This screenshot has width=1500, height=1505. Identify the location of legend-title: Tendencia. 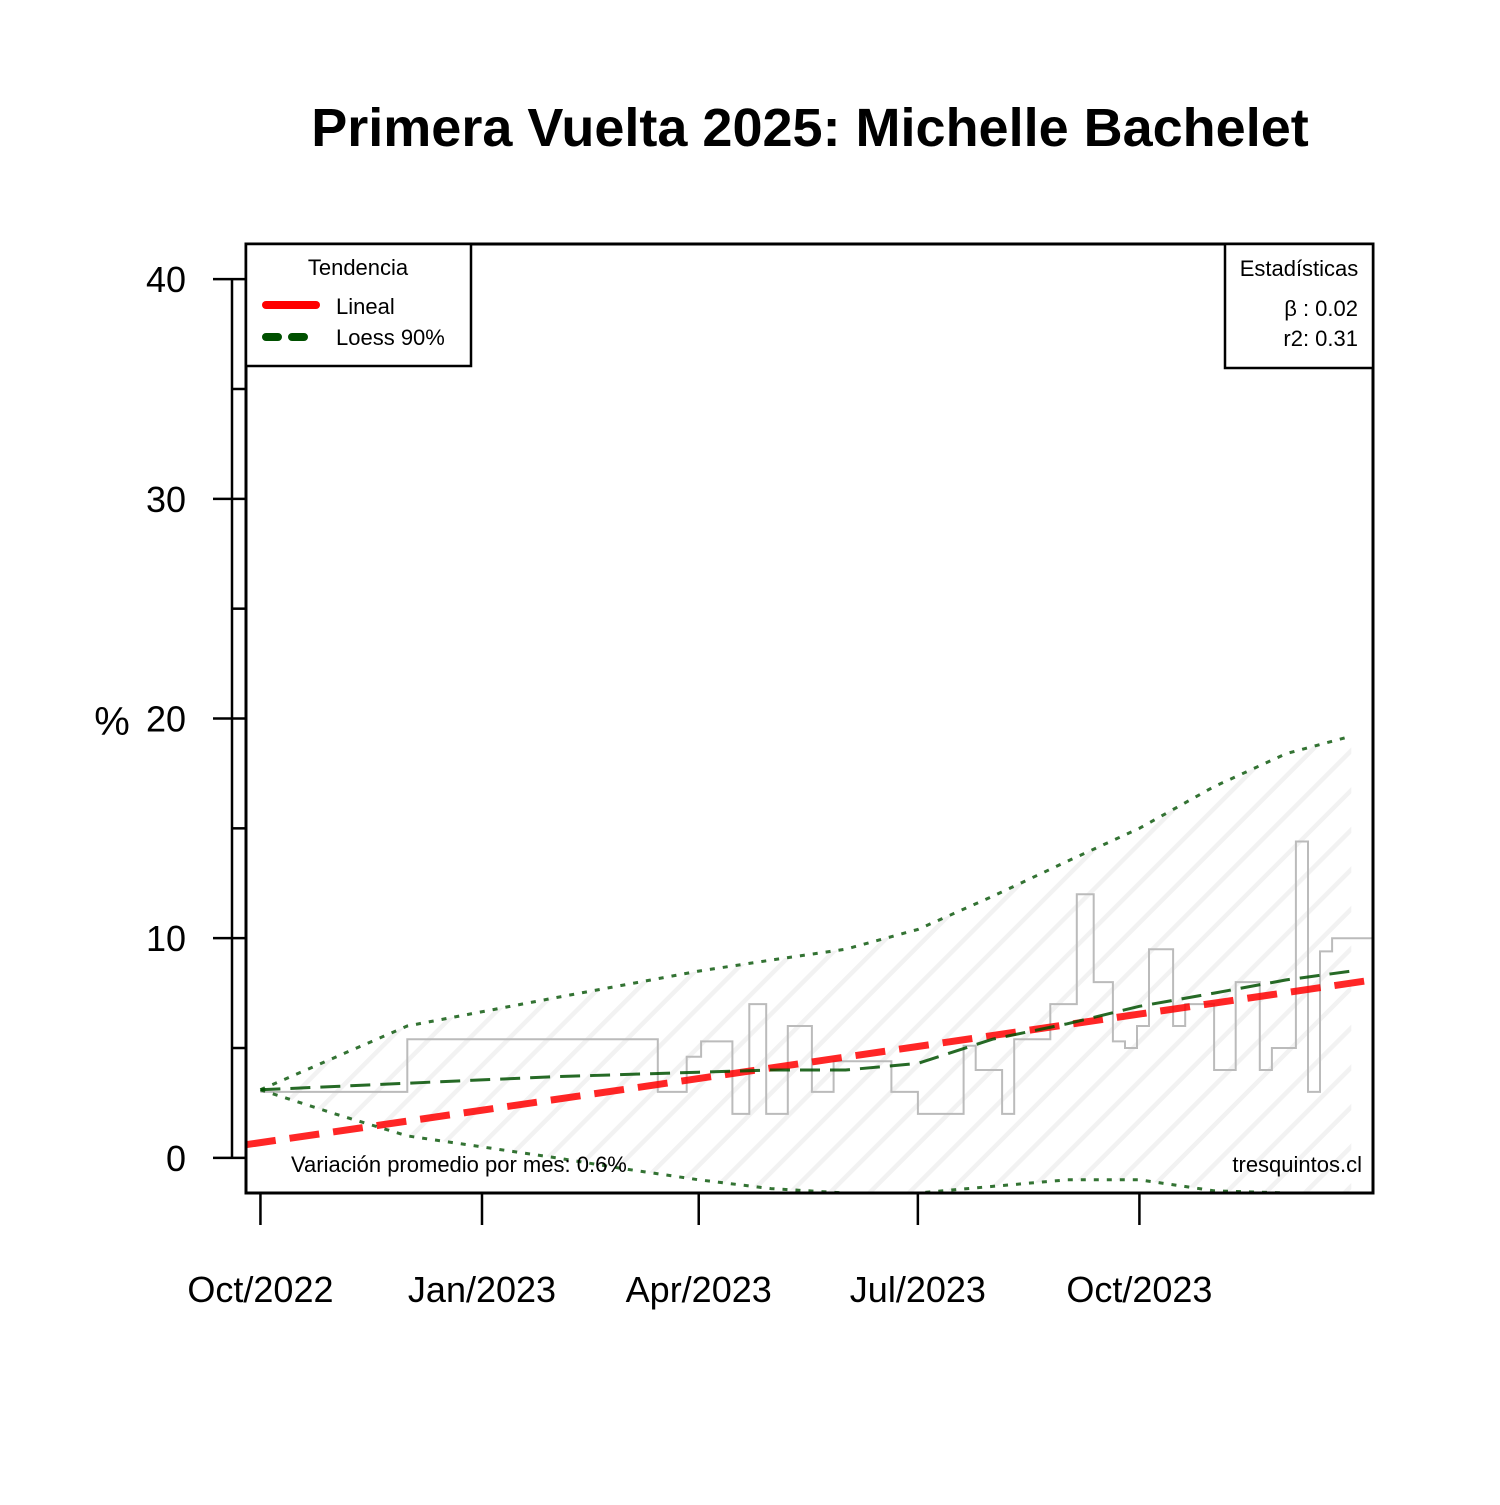
(358, 267).